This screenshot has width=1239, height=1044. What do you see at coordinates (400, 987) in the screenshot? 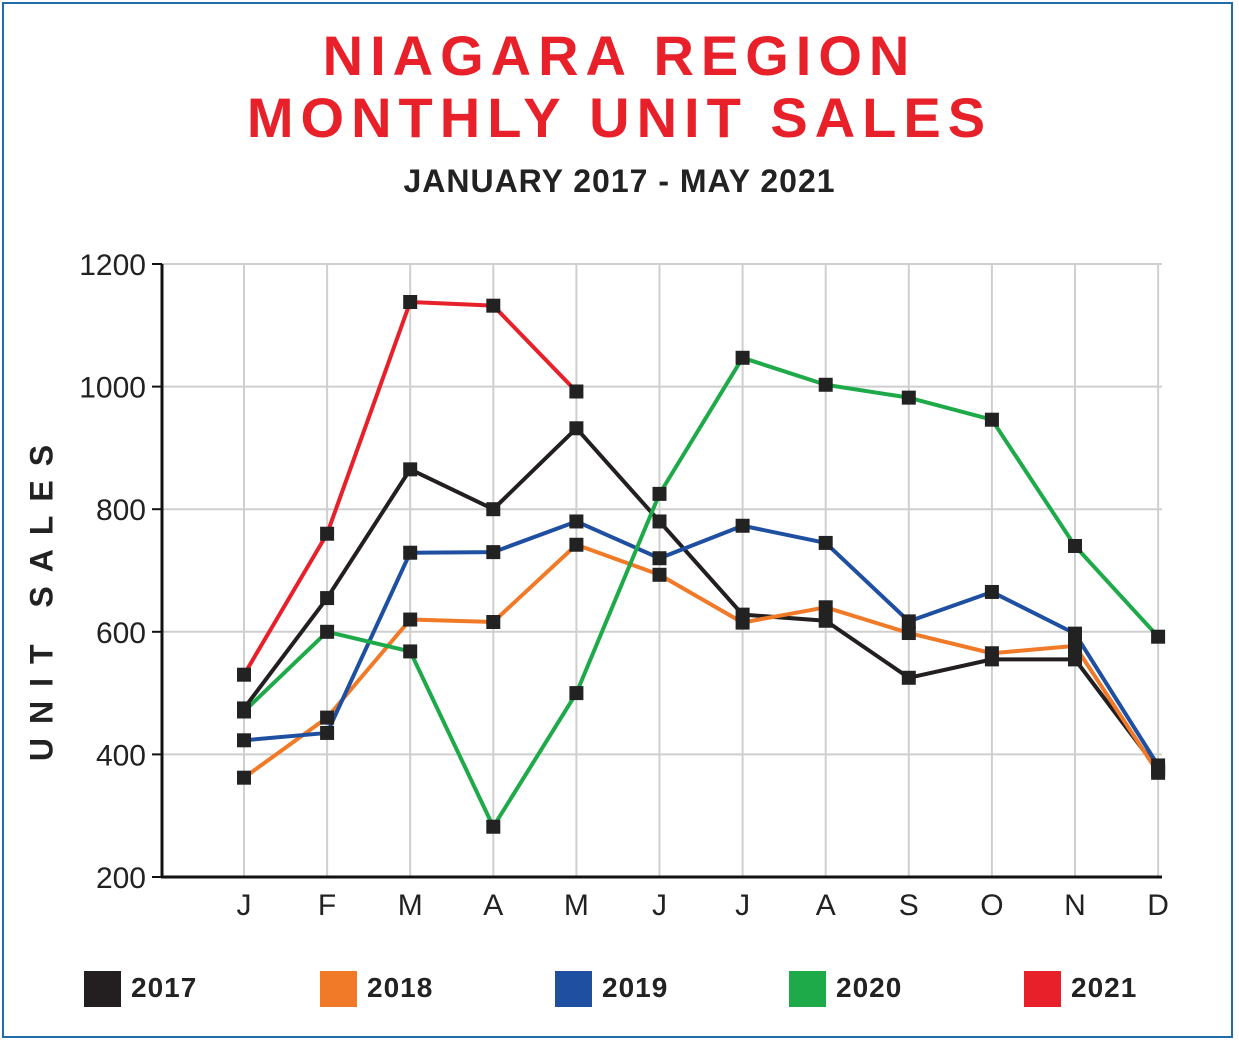
I see `legend-label-2018: 2018` at bounding box center [400, 987].